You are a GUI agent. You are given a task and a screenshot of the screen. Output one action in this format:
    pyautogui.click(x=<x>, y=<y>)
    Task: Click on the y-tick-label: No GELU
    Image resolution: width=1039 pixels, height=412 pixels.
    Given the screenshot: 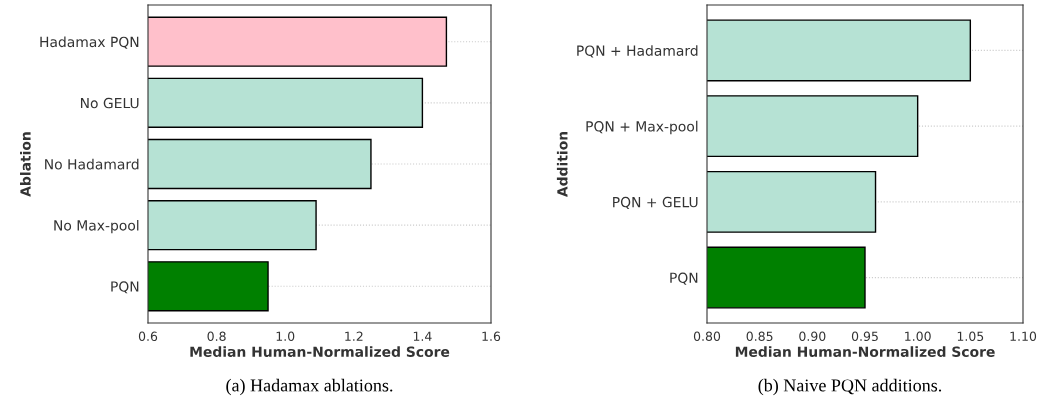 What is the action you would take?
    pyautogui.click(x=109, y=103)
    